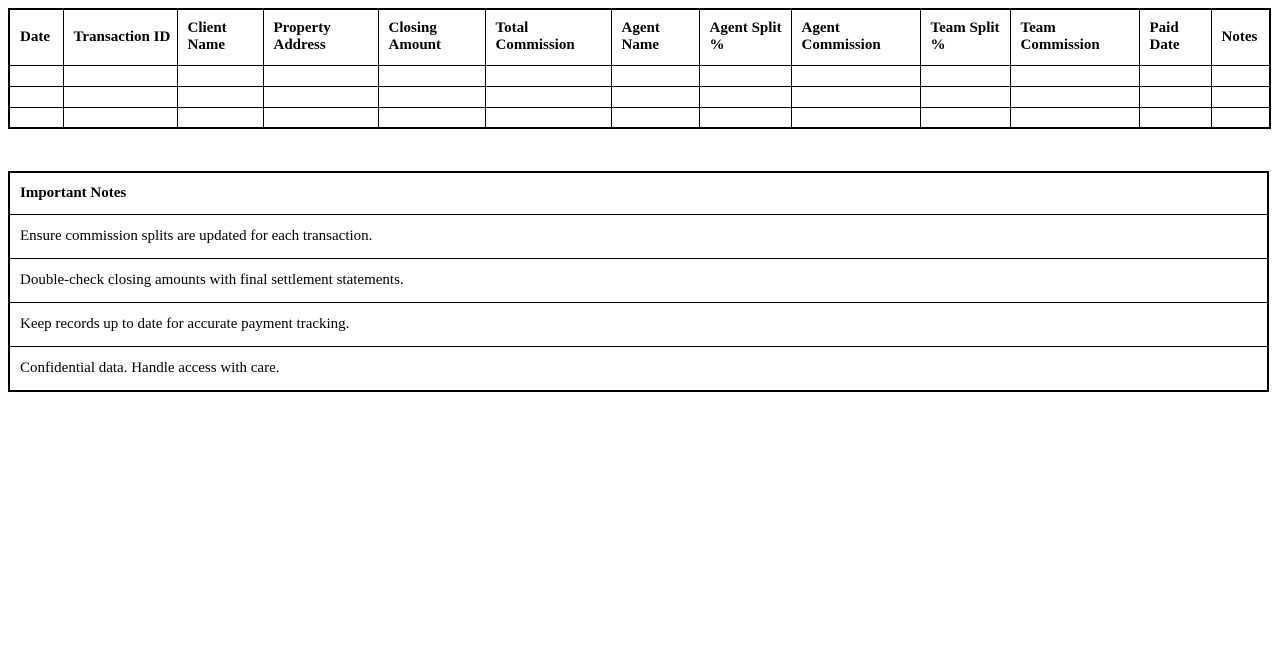  I want to click on col-header-transaction-id: Transaction ID, so click(120, 37).